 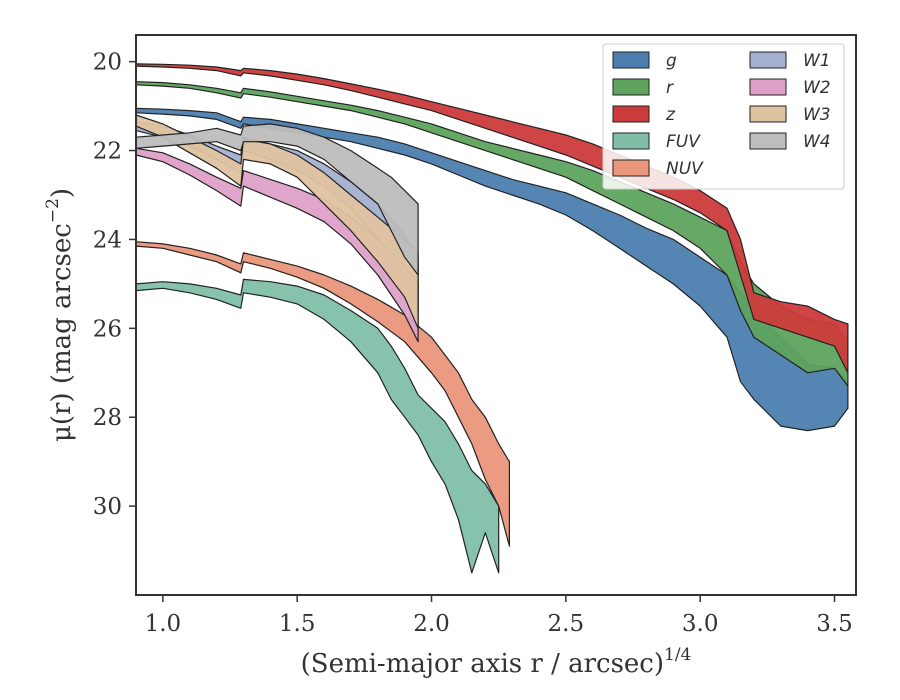 I want to click on legend-swatch-w3, so click(x=768, y=114).